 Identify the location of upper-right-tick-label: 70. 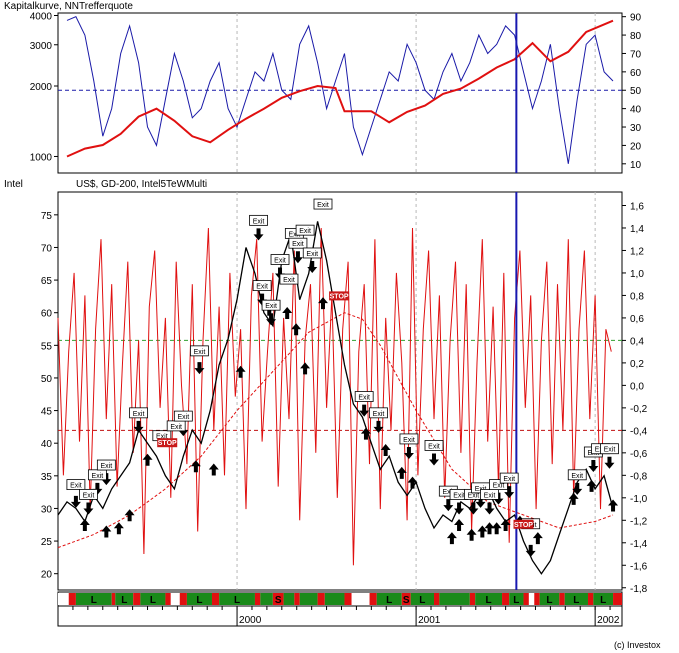
(636, 54).